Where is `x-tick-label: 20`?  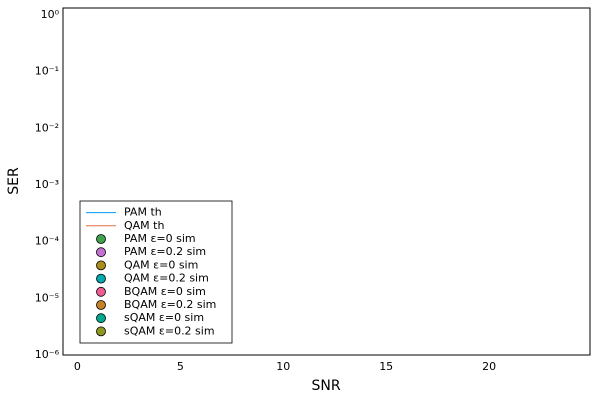
x-tick-label: 20 is located at coordinates (489, 366).